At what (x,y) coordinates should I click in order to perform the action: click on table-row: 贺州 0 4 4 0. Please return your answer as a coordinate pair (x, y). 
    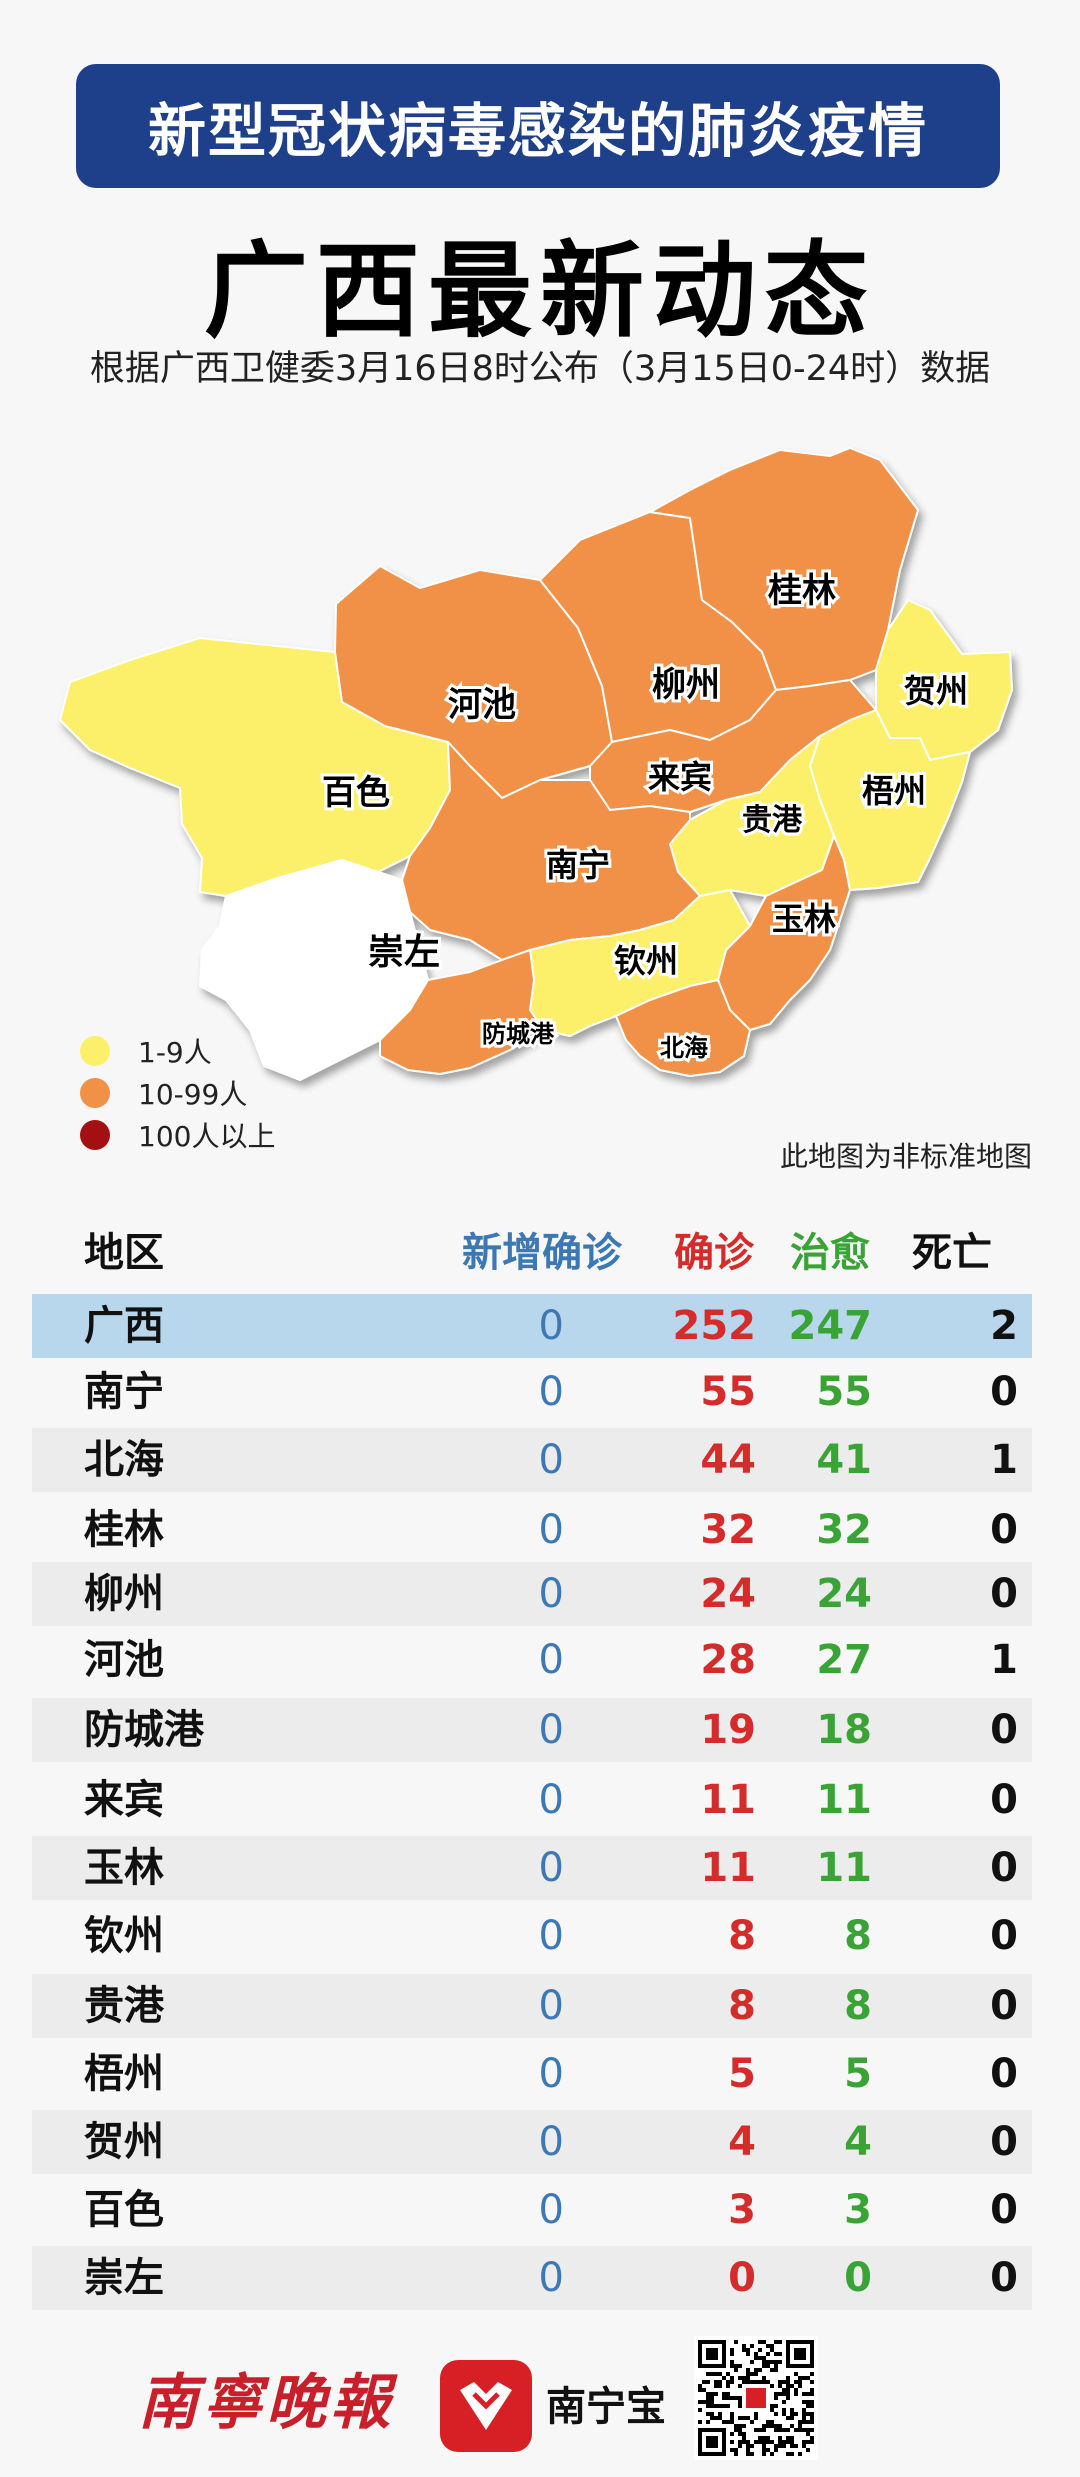
    Looking at the image, I should click on (532, 2142).